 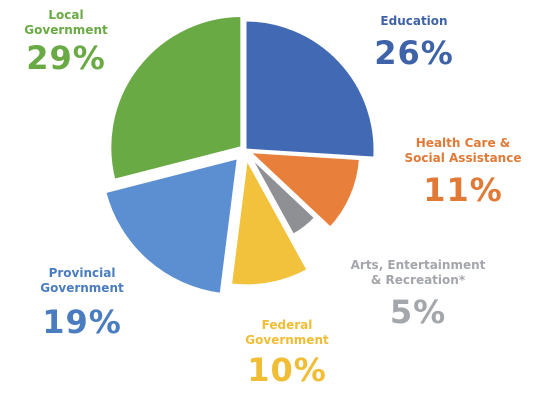 I want to click on label-health-care: Health Care & Social Assistance 11%, so click(x=463, y=172).